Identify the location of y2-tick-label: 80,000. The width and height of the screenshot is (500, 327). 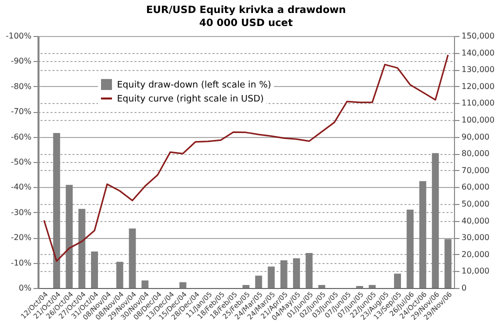
(476, 153).